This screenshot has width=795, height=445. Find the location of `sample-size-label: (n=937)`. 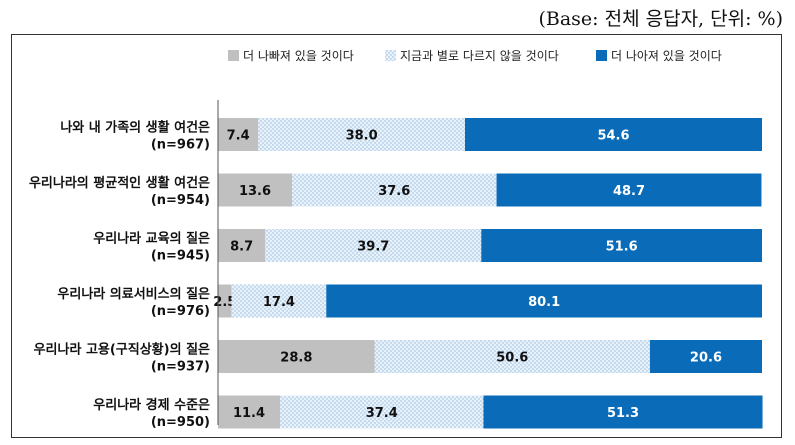

sample-size-label: (n=937) is located at coordinates (180, 367).